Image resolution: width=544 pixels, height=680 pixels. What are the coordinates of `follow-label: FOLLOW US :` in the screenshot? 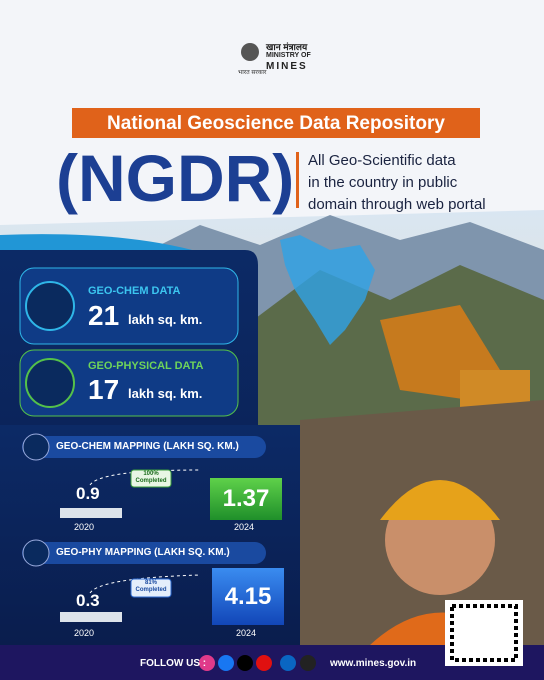 It's located at (173, 663).